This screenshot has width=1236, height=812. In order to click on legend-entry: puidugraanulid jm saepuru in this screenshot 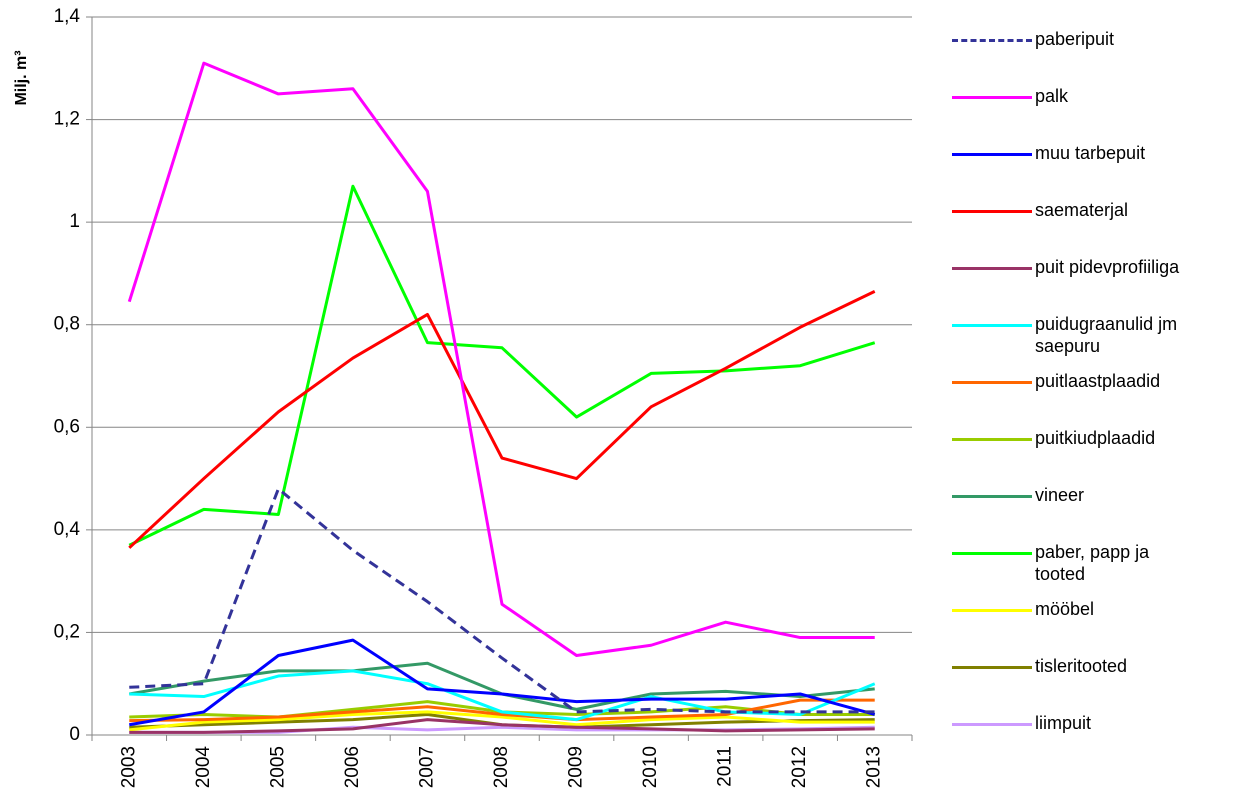, I will do `click(1077, 341)`.